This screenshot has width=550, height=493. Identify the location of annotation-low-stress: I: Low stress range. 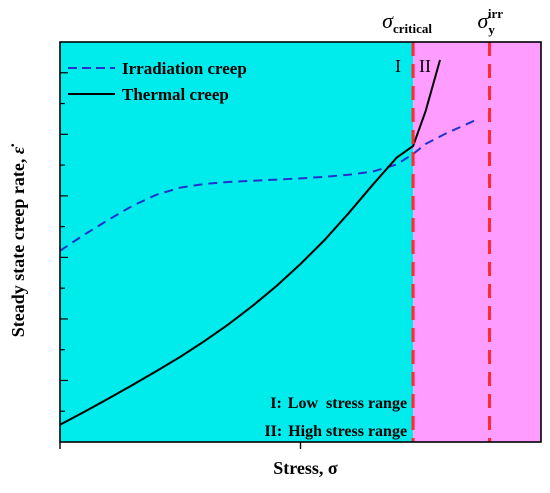
(338, 403).